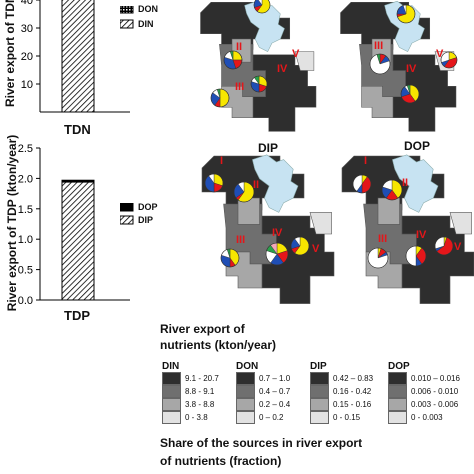 This screenshot has height=474, width=474. Describe the element at coordinates (260, 3) in the screenshot. I see `pie-slice` at that location.